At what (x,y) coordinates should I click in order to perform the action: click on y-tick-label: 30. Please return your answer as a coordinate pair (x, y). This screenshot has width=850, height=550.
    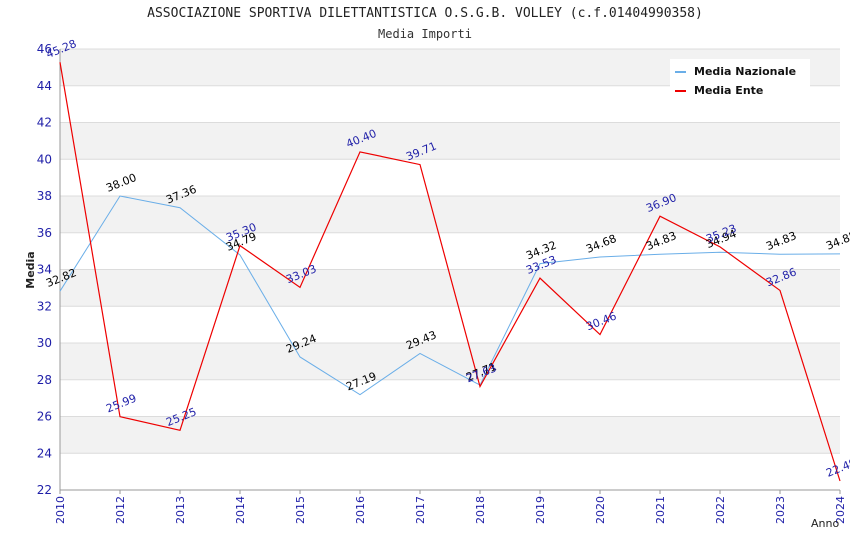
    Looking at the image, I should click on (44, 343).